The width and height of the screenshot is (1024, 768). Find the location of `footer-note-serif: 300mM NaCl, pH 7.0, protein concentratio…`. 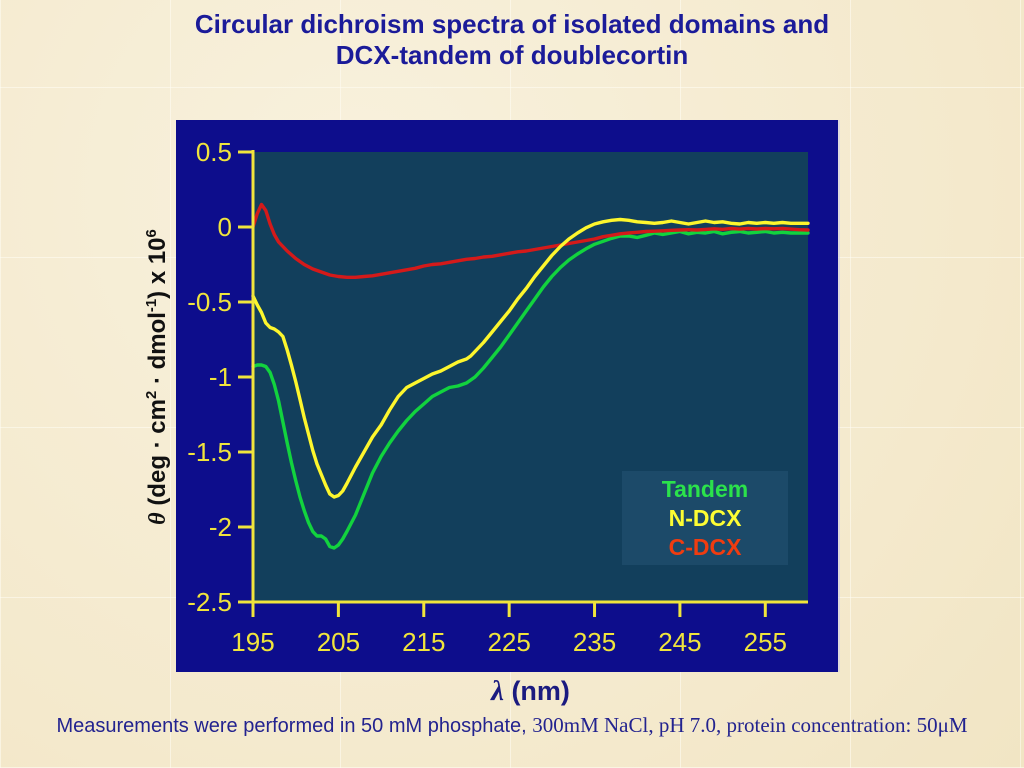

footer-note-serif: 300mM NaCl, pH 7.0, protein concentratio… is located at coordinates (750, 725).